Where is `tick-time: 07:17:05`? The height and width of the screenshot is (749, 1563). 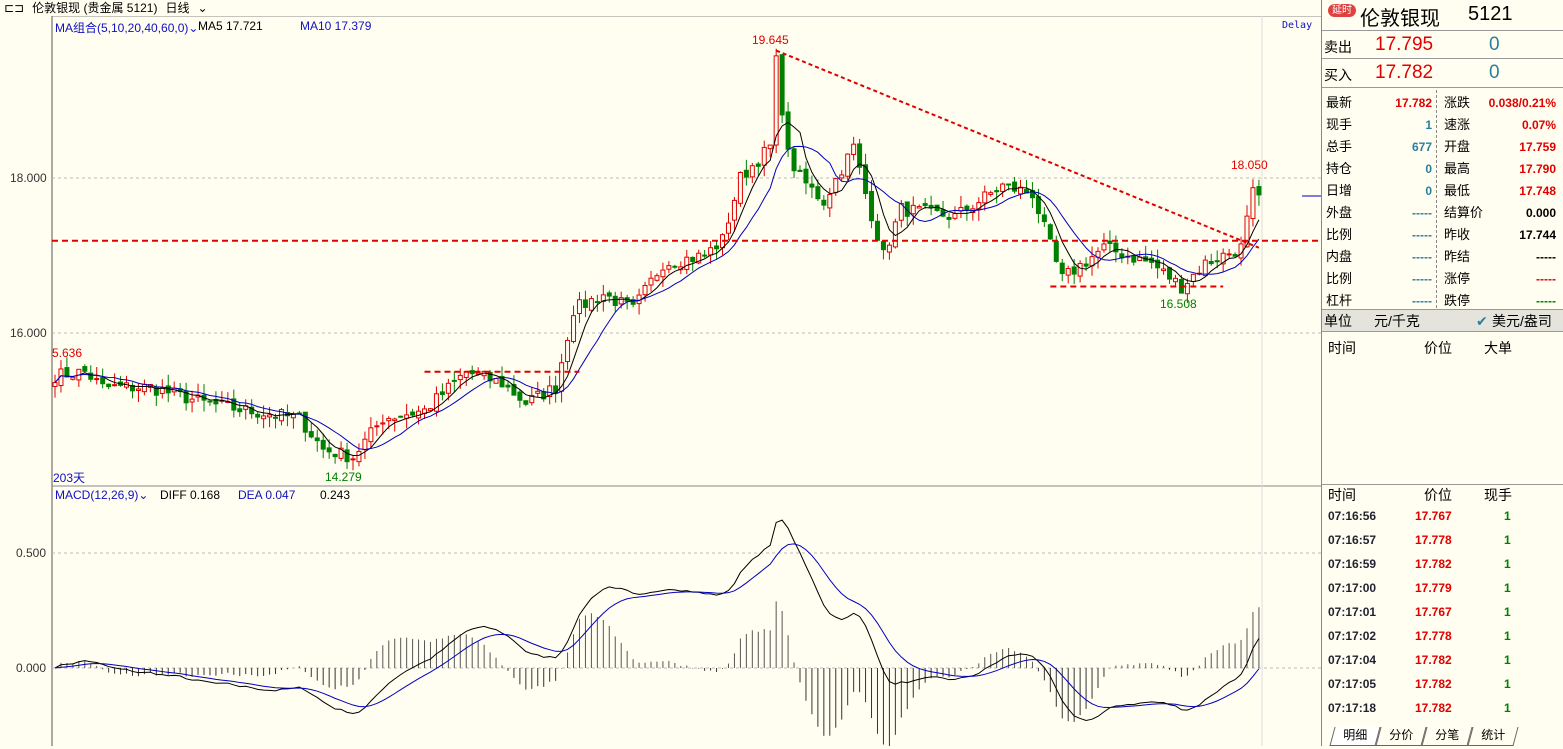 tick-time: 07:17:05 is located at coordinates (1352, 684).